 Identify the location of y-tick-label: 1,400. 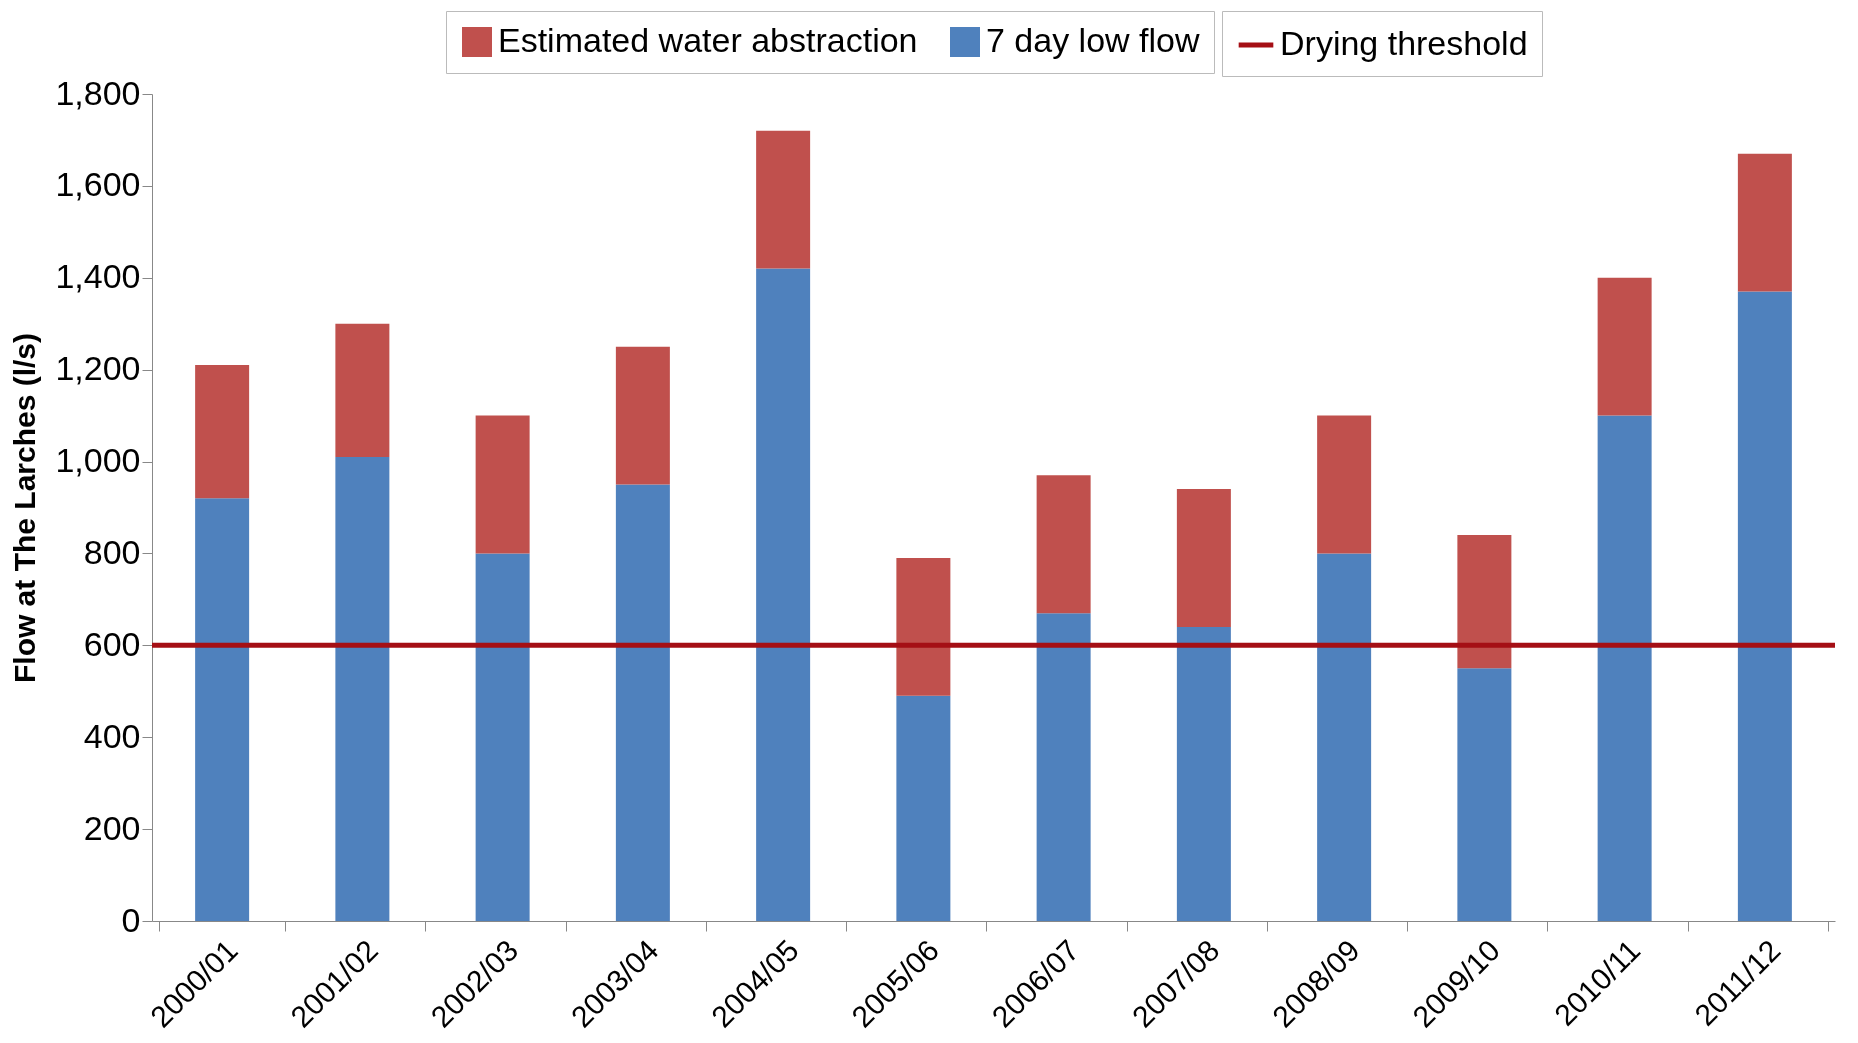
(98, 276).